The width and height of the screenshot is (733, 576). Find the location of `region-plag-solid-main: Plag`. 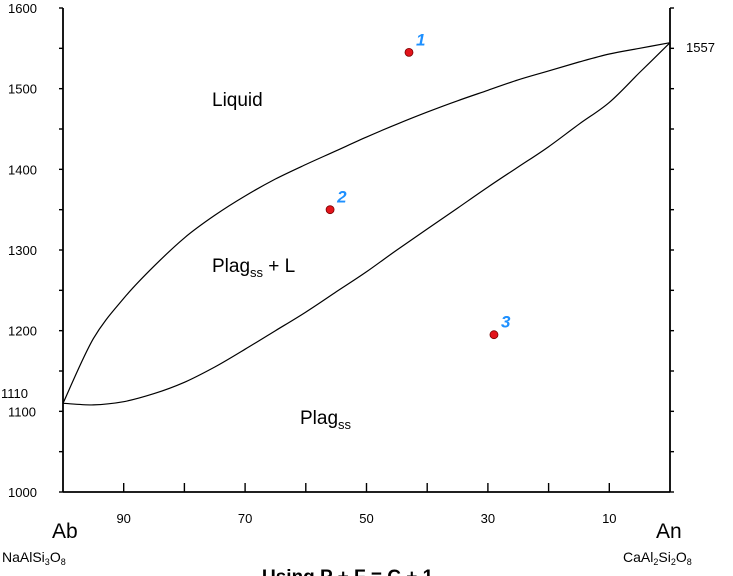

region-plag-solid-main: Plag is located at coordinates (319, 418).